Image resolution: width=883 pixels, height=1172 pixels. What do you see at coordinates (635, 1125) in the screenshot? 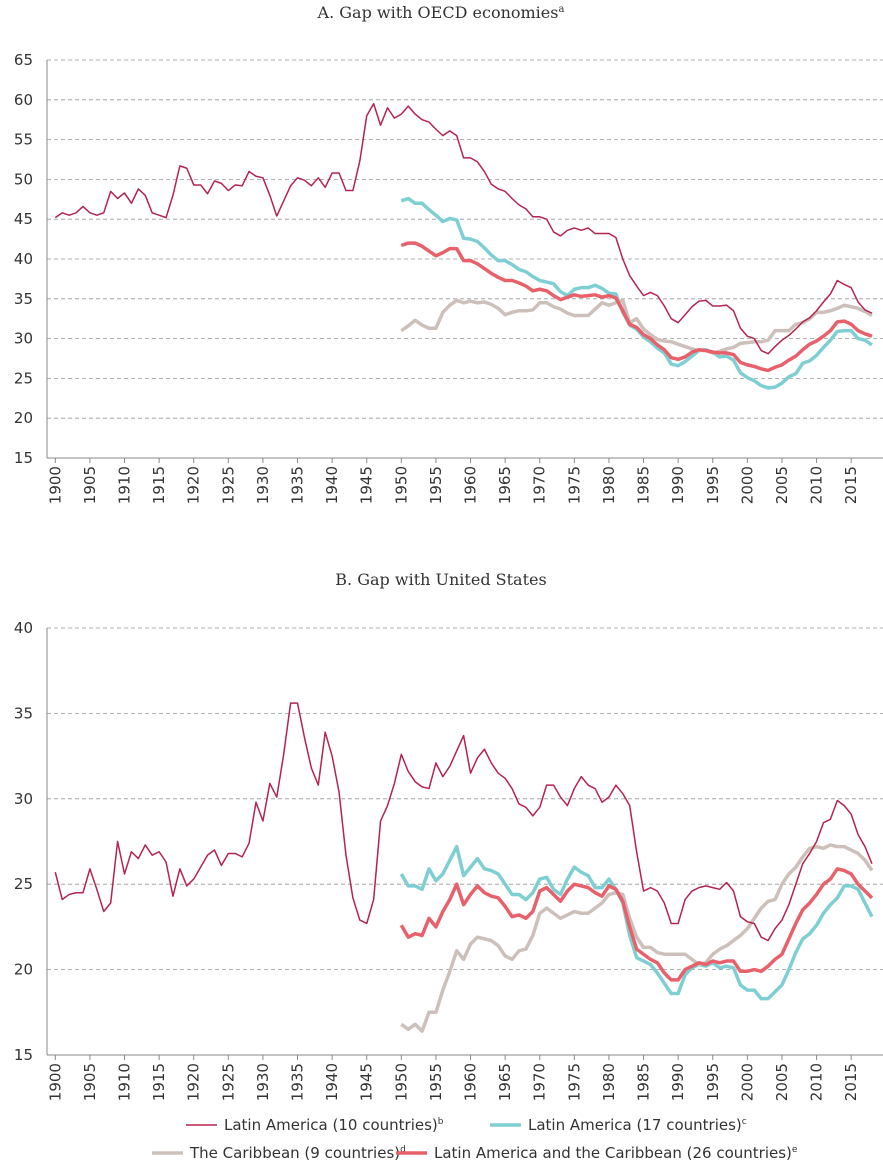
I see `legend-label: Latin America (17 countries)` at bounding box center [635, 1125].